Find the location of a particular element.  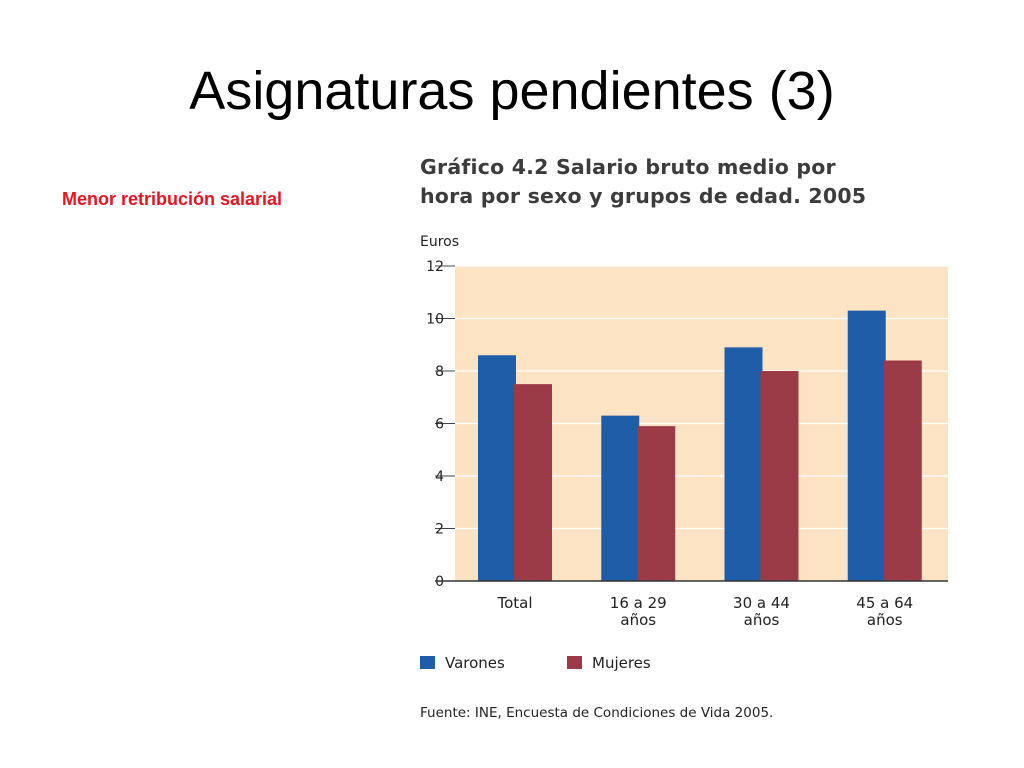

x-tick-label: 30 a 44 is located at coordinates (761, 603).